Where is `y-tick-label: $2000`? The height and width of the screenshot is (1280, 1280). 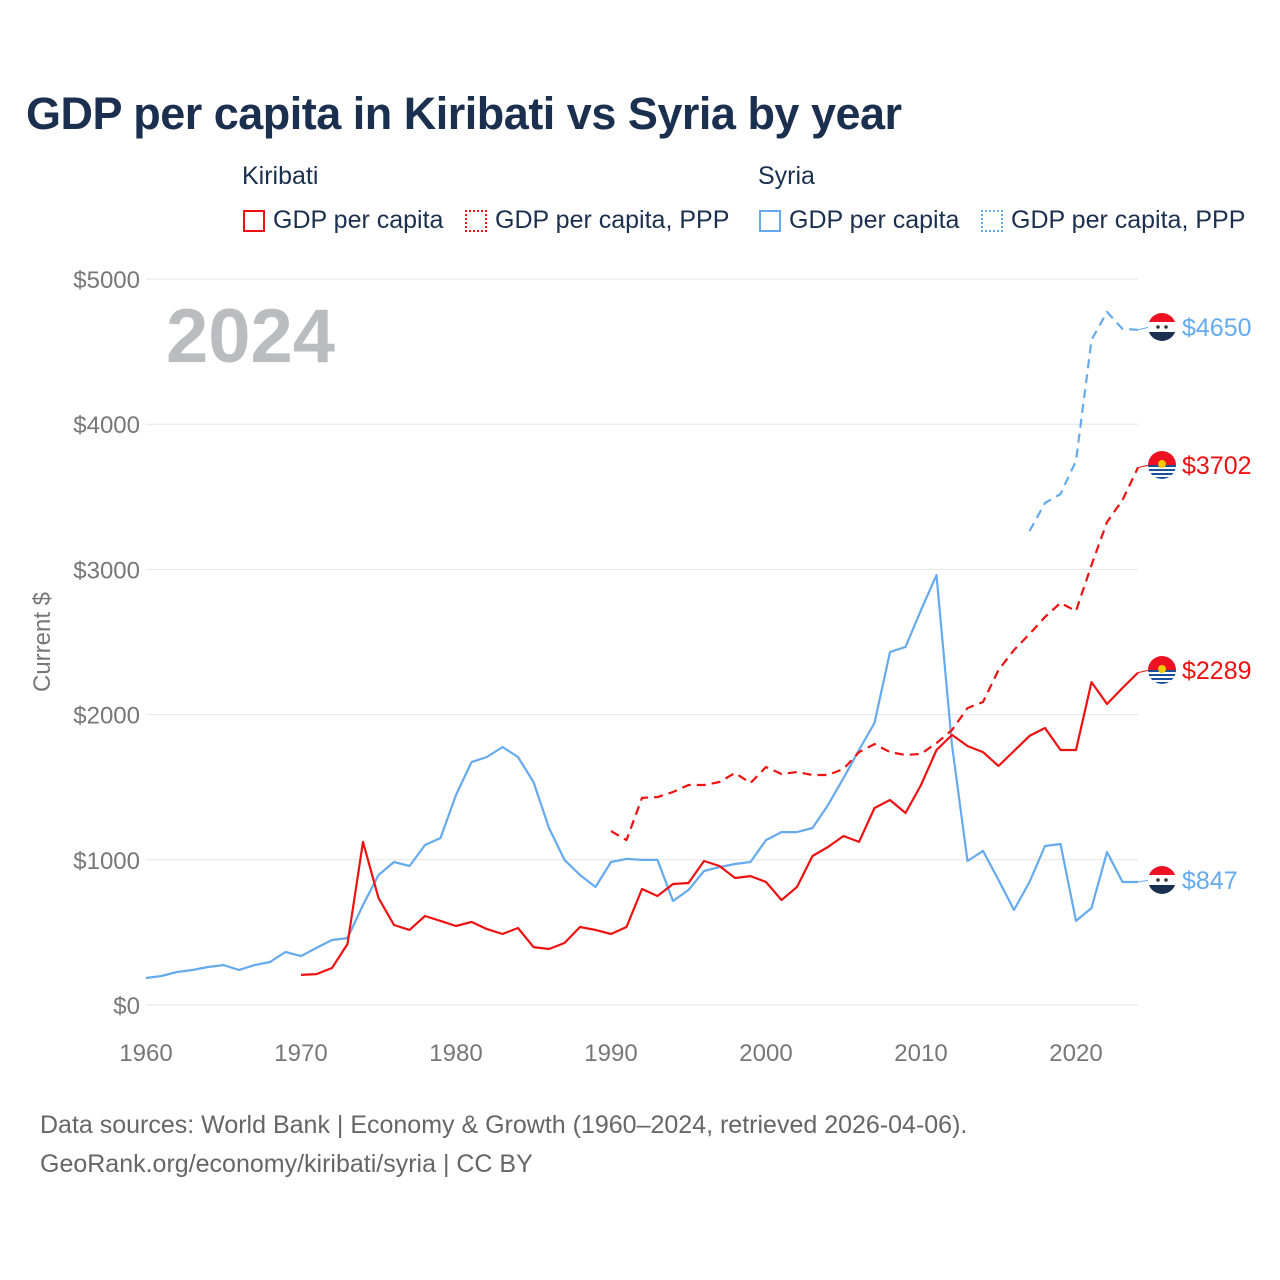 y-tick-label: $2000 is located at coordinates (106, 716).